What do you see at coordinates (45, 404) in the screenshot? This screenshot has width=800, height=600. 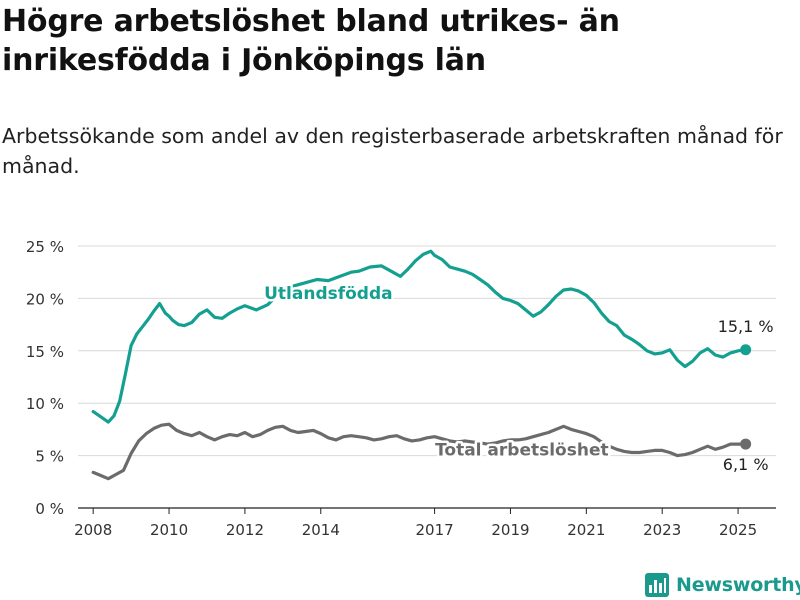 I see `y-tick-label: 10 %` at bounding box center [45, 404].